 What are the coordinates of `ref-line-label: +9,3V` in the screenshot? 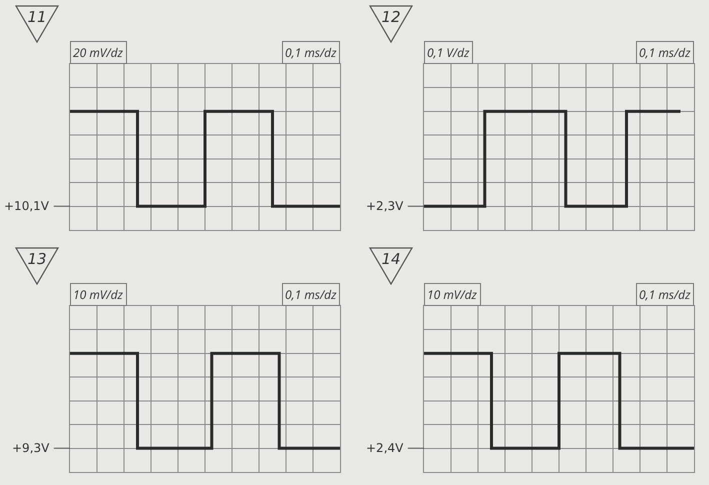 It's located at (31, 448).